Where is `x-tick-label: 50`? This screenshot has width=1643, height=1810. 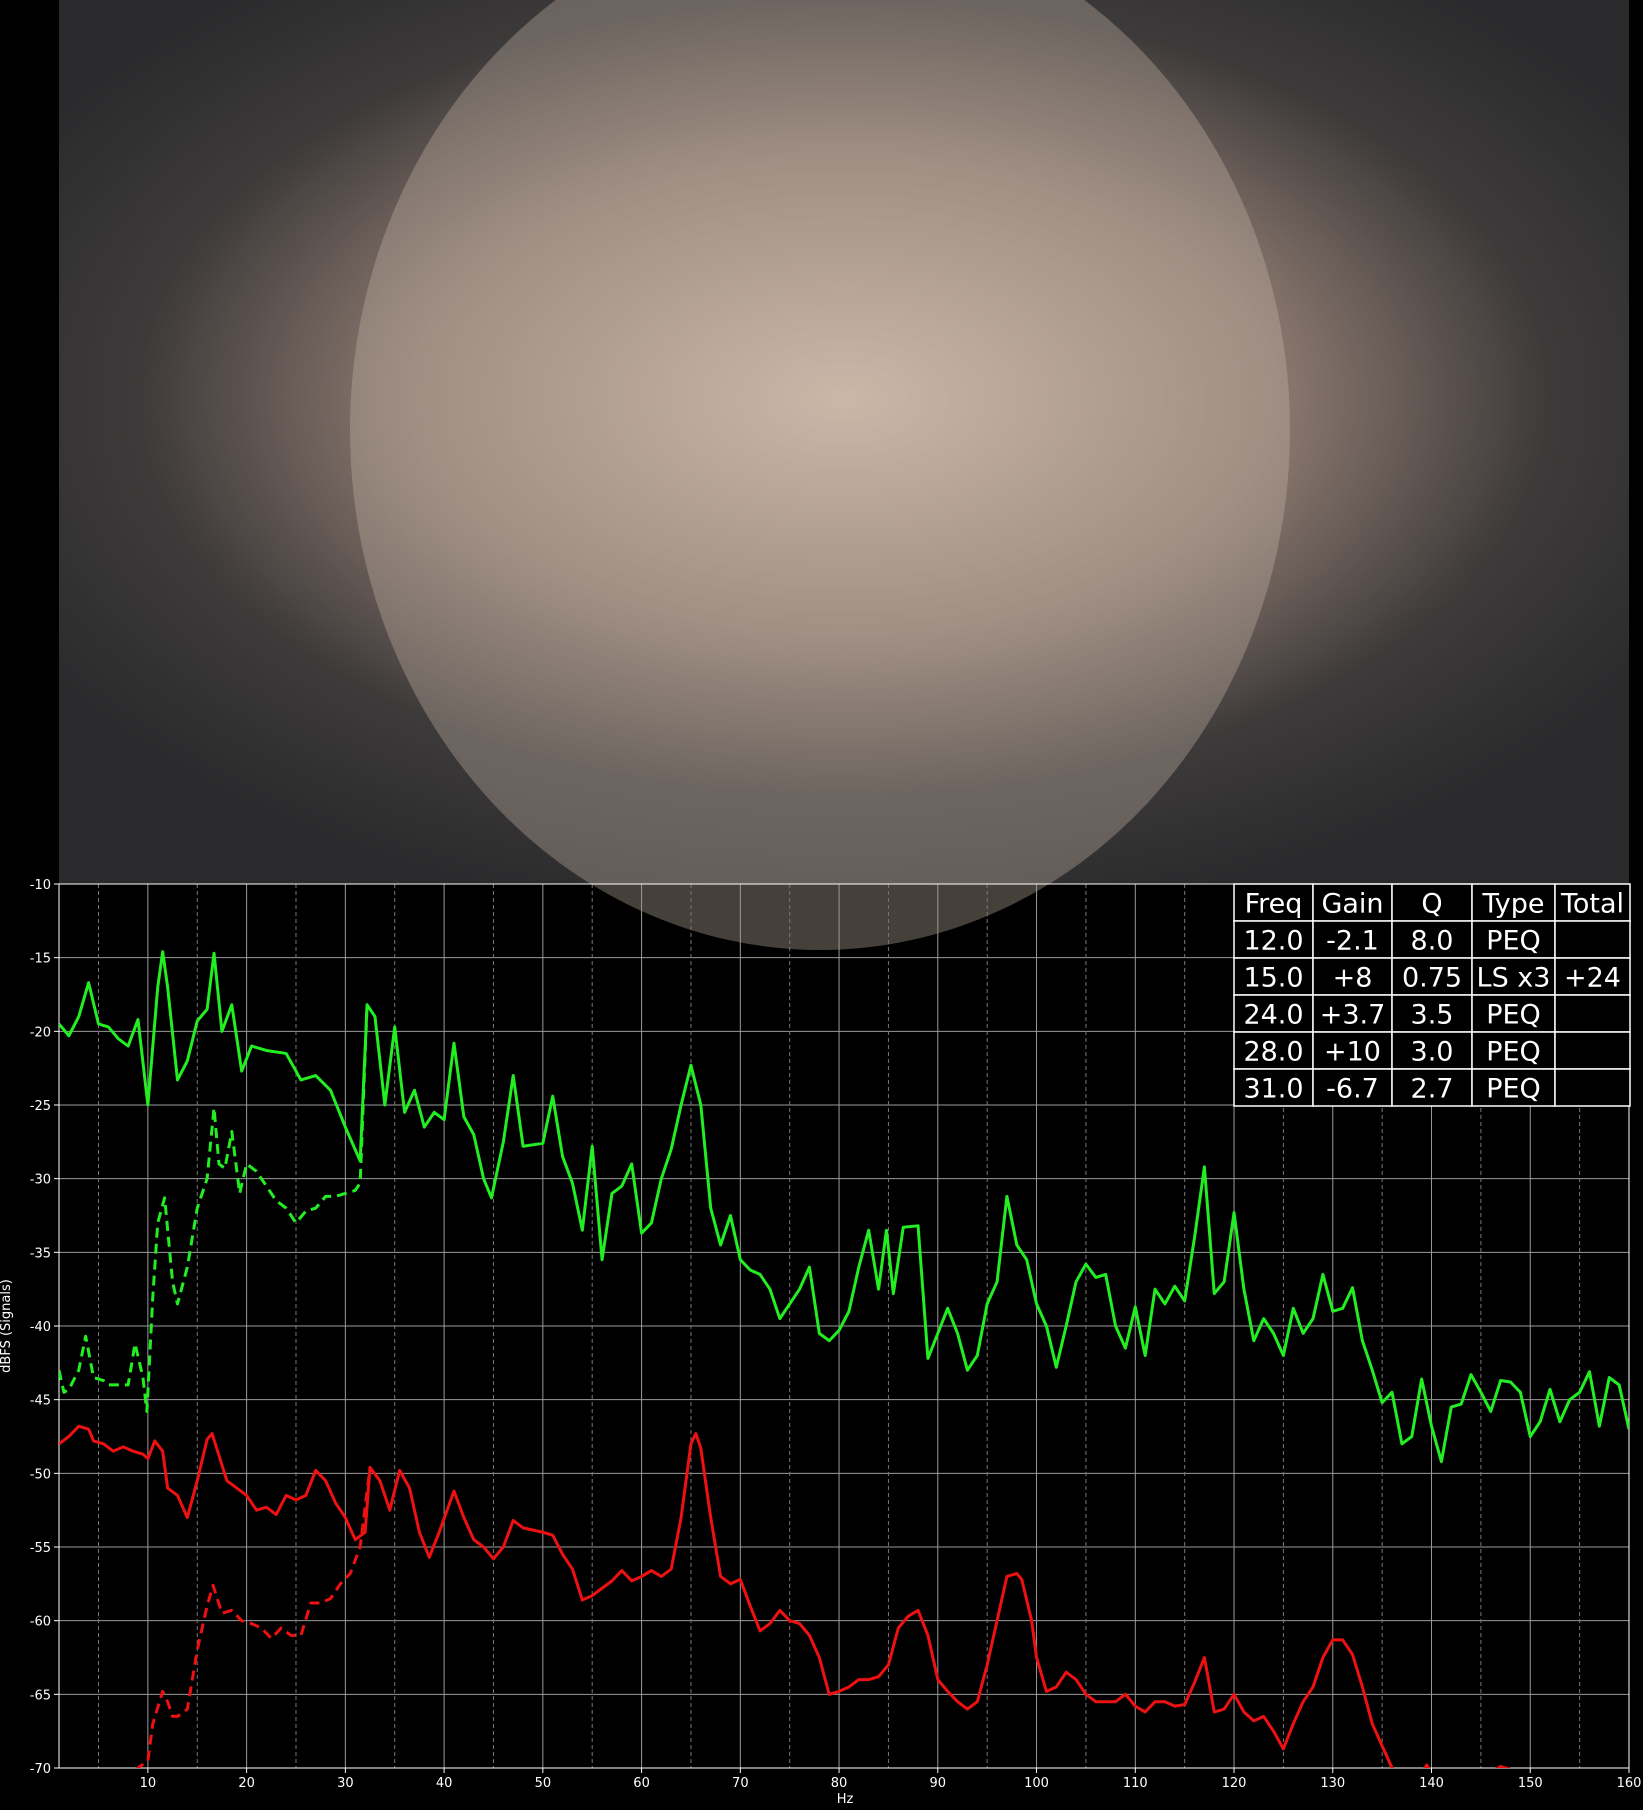 x-tick-label: 50 is located at coordinates (543, 1783).